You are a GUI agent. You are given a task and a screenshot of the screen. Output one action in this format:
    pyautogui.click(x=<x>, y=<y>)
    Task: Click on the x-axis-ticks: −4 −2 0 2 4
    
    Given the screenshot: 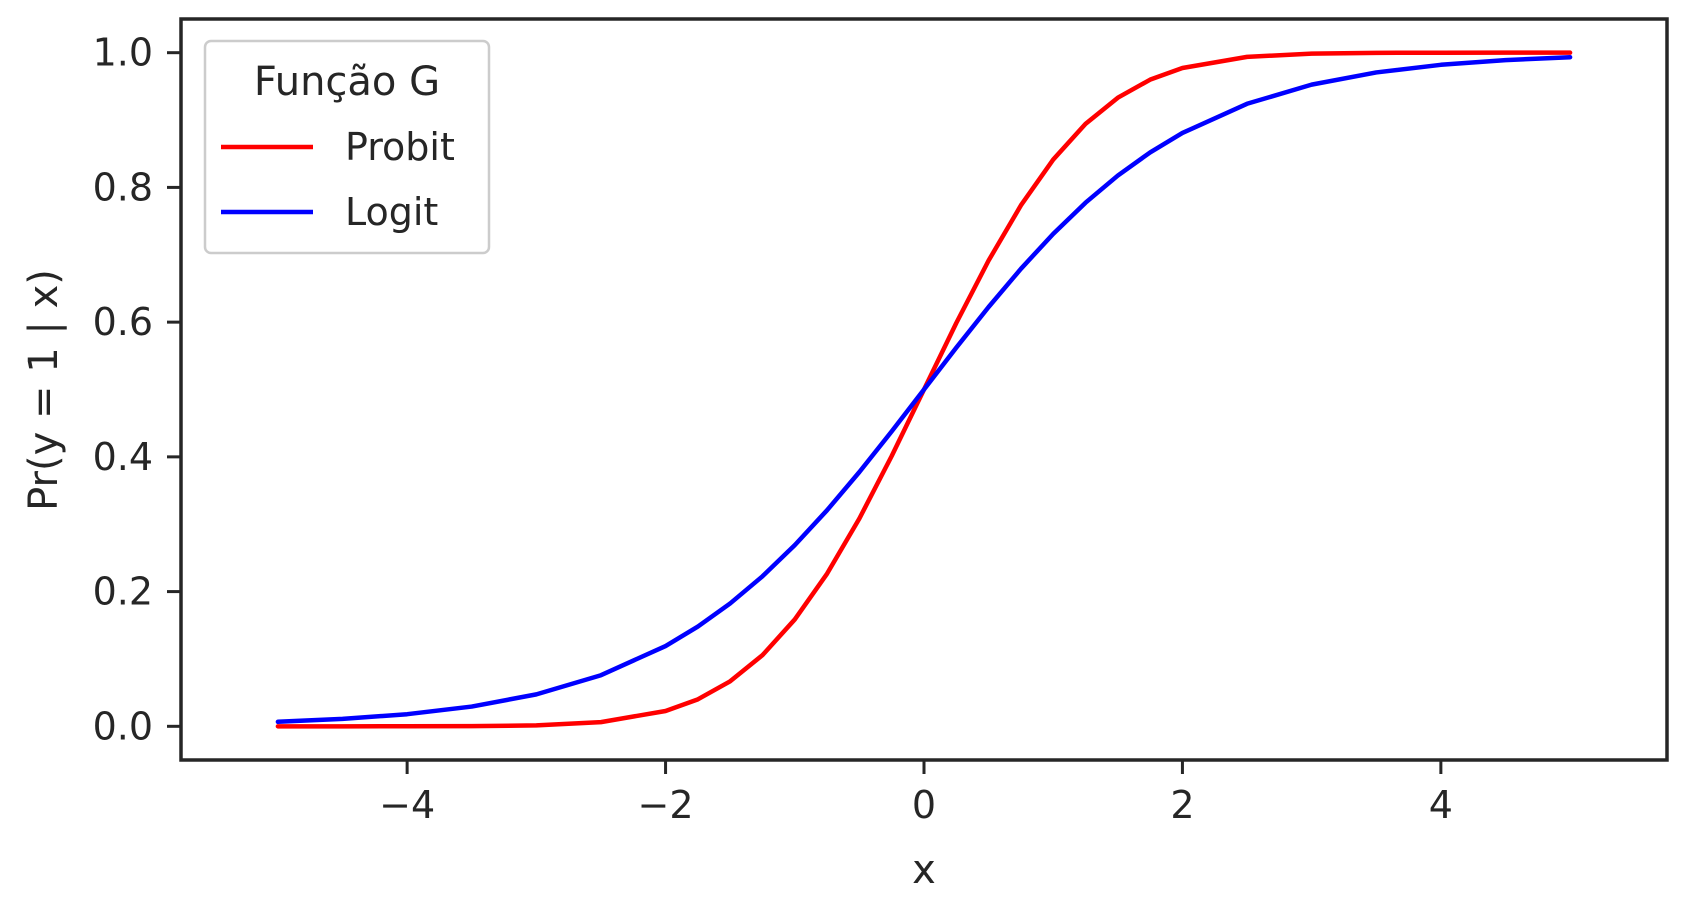 What is the action you would take?
    pyautogui.click(x=916, y=793)
    